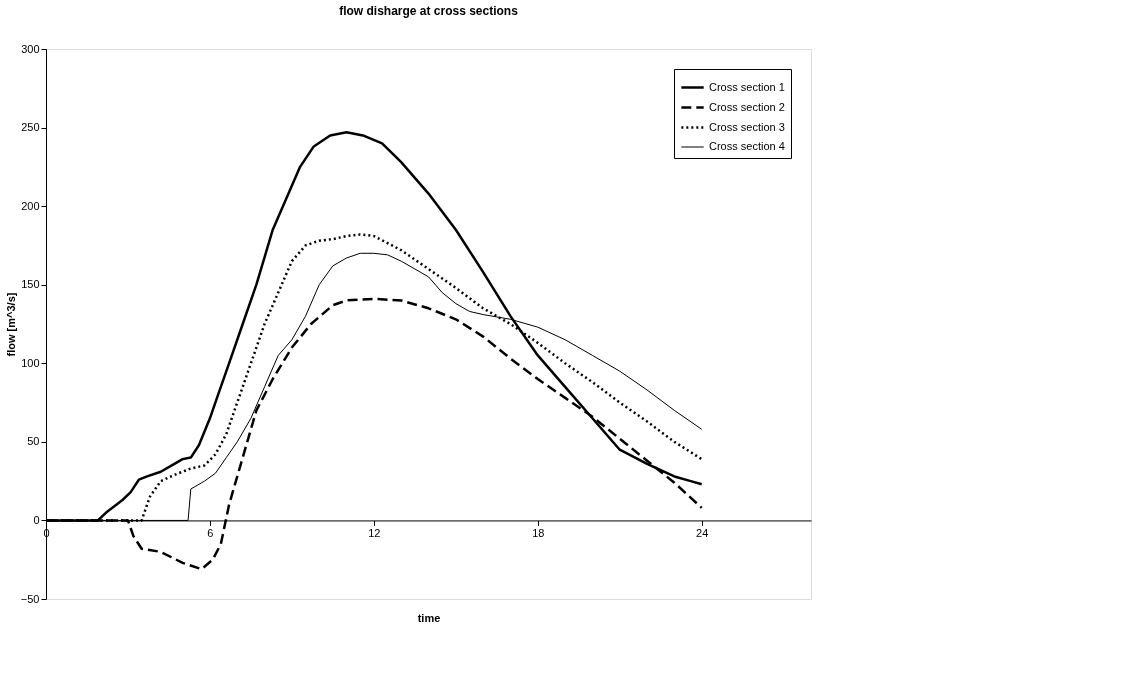 The image size is (1136, 685). What do you see at coordinates (30, 48) in the screenshot?
I see `y-tick-label: 300` at bounding box center [30, 48].